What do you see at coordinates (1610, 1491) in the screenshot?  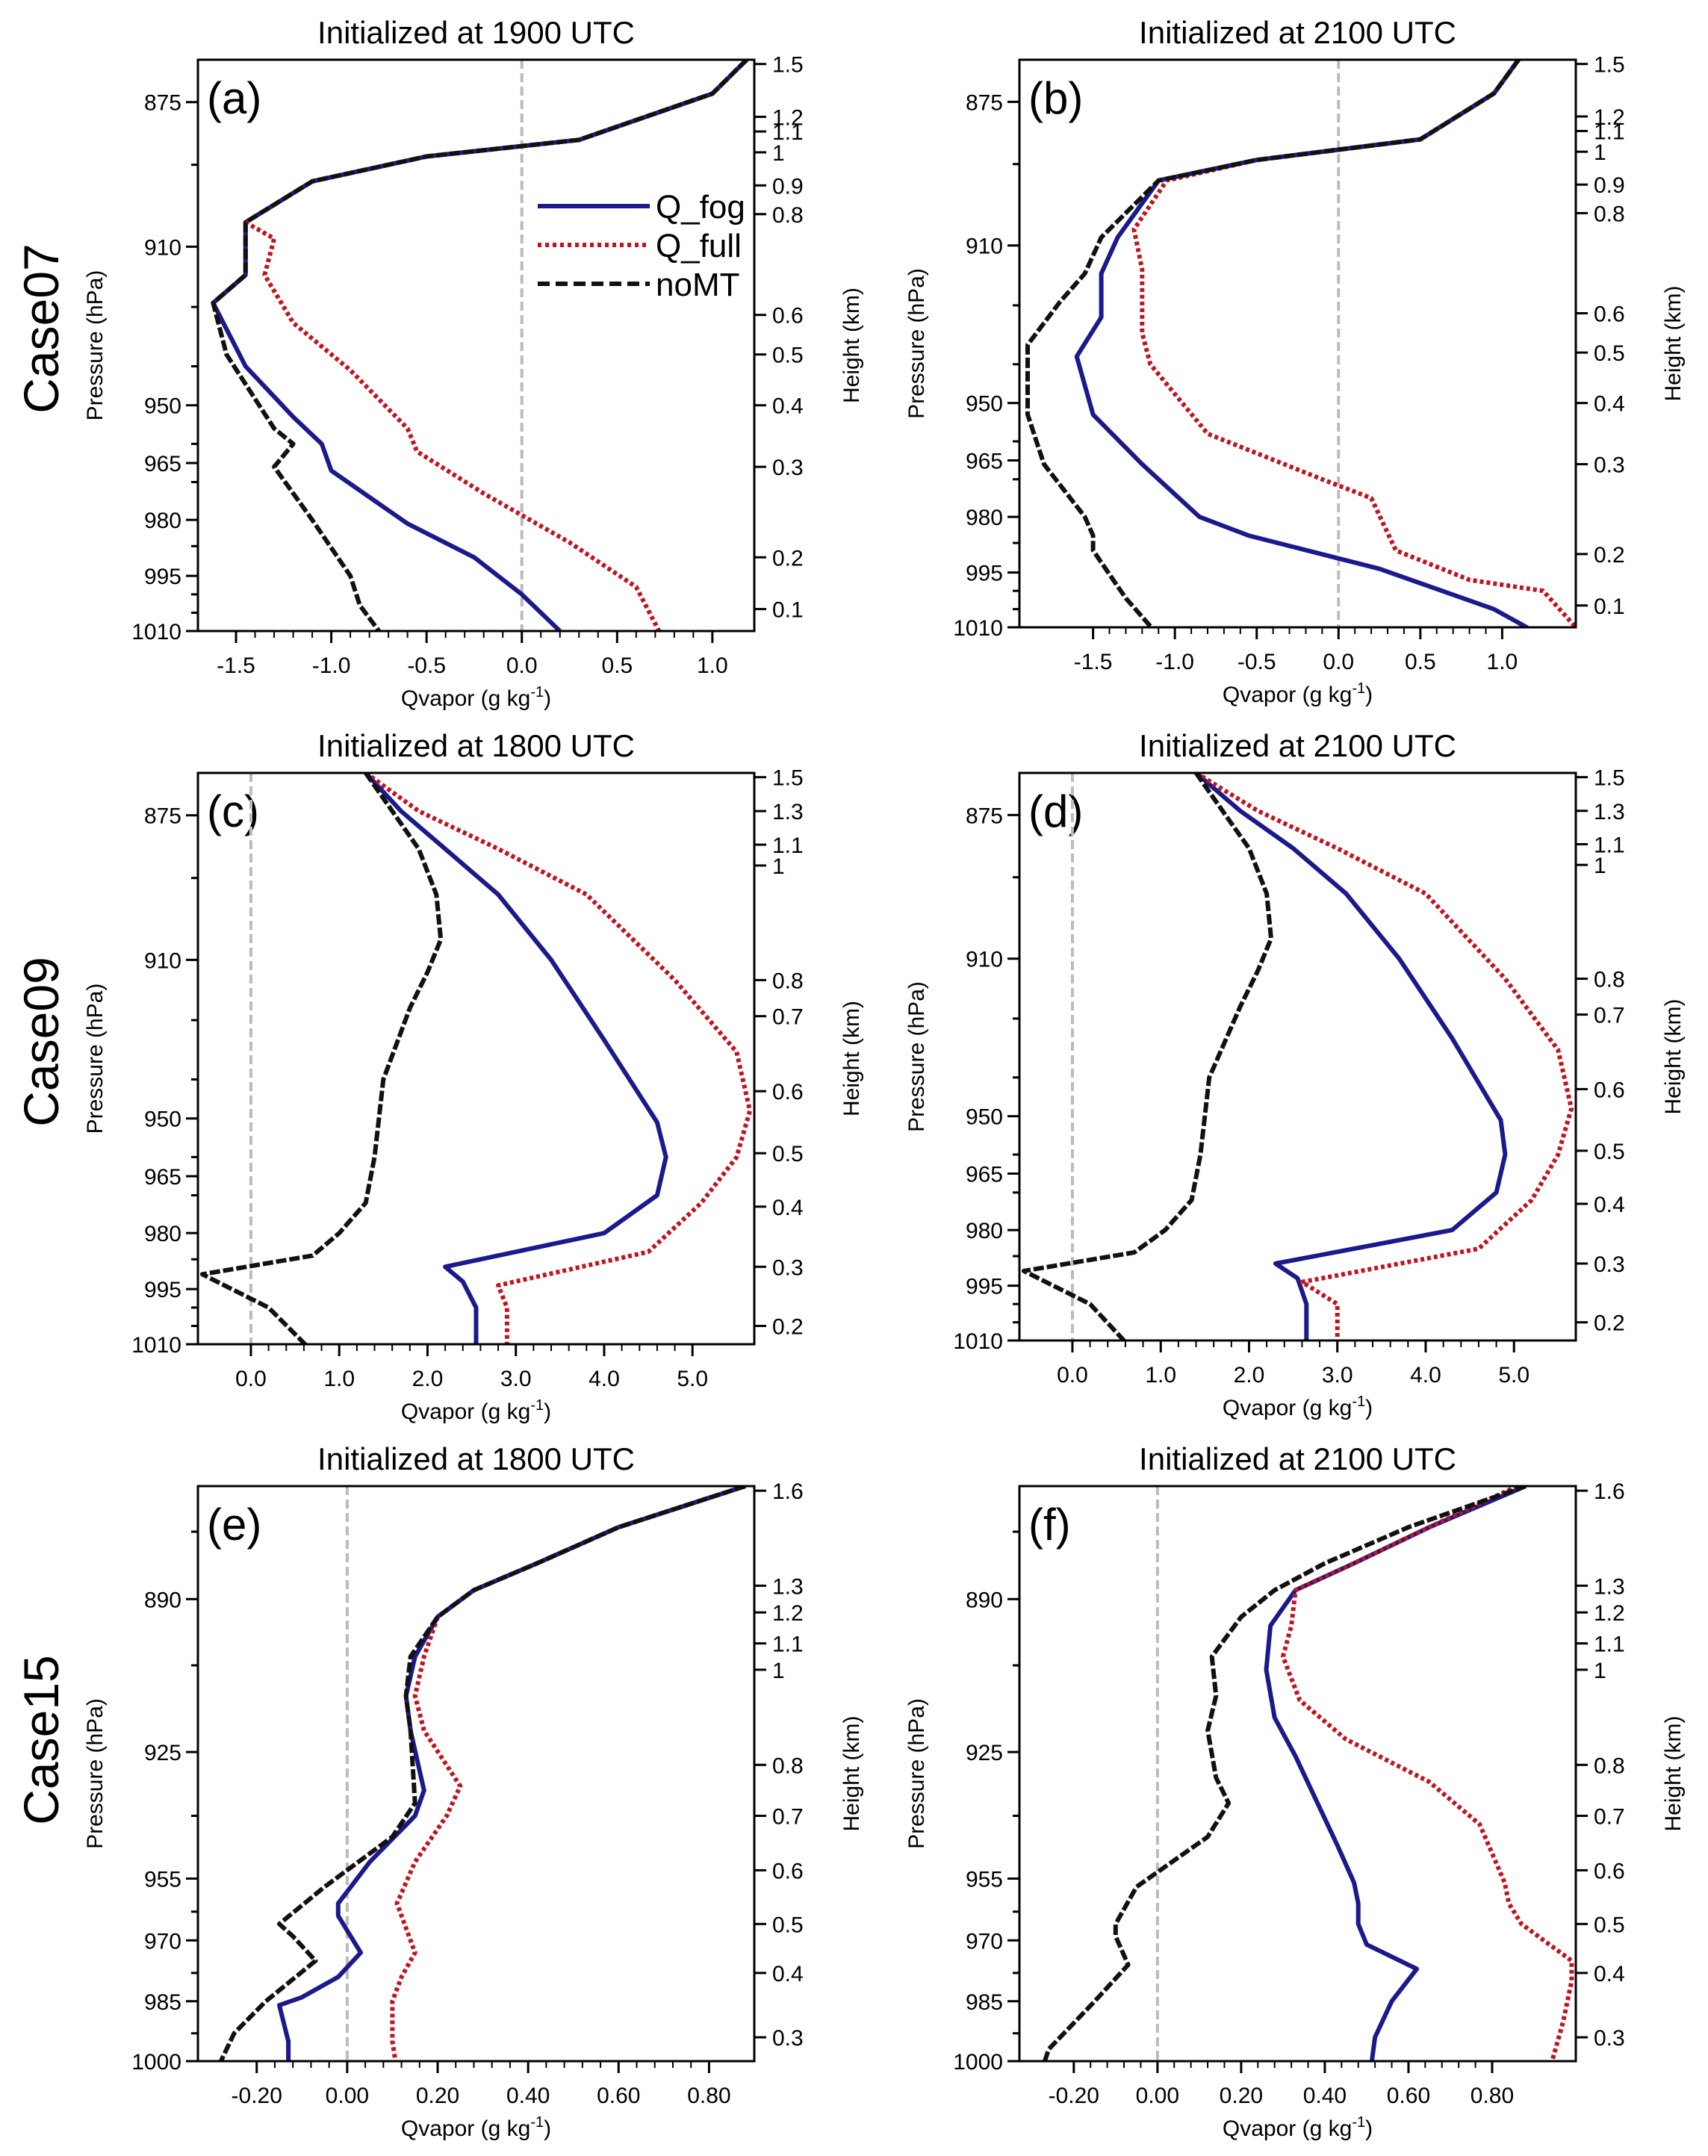 I see `height-tick-label: 1.6` at bounding box center [1610, 1491].